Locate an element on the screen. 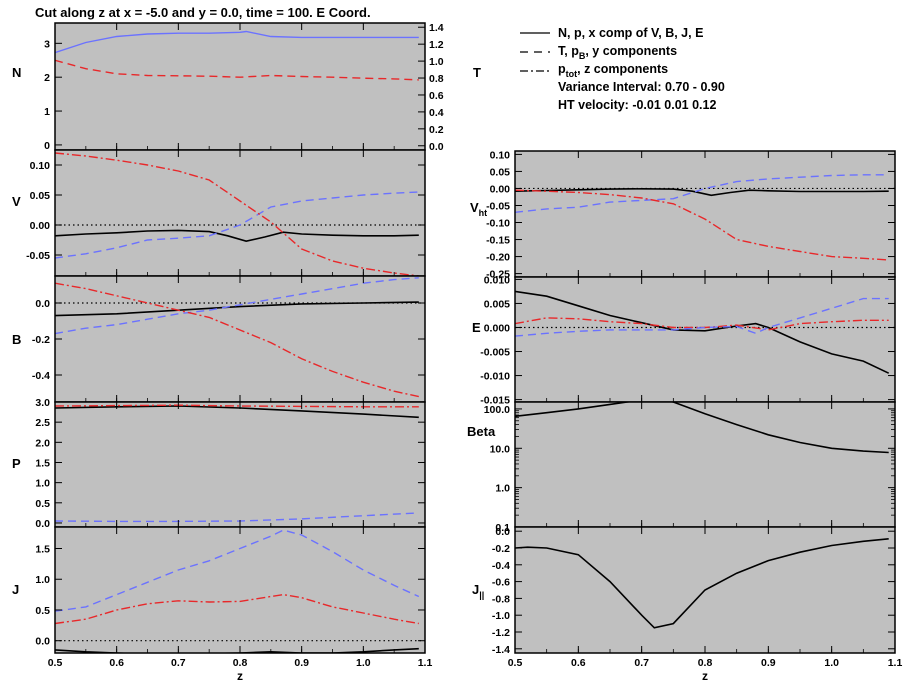 Image resolution: width=914 pixels, height=686 pixels. panel-E: -0.015 -0.010 -0.005 0.000 0.005 0.010 E is located at coordinates (684, 340).